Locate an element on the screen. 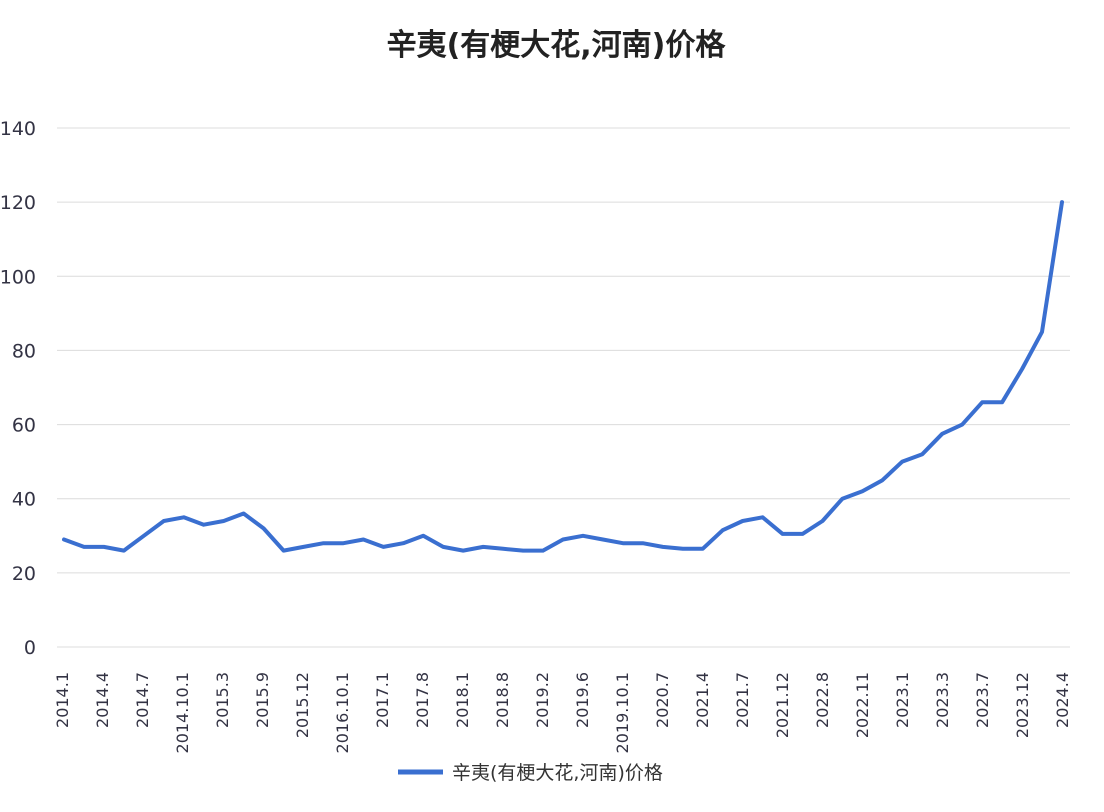 The width and height of the screenshot is (1104, 812). x-tick-label: 2023.12 is located at coordinates (1022, 705).